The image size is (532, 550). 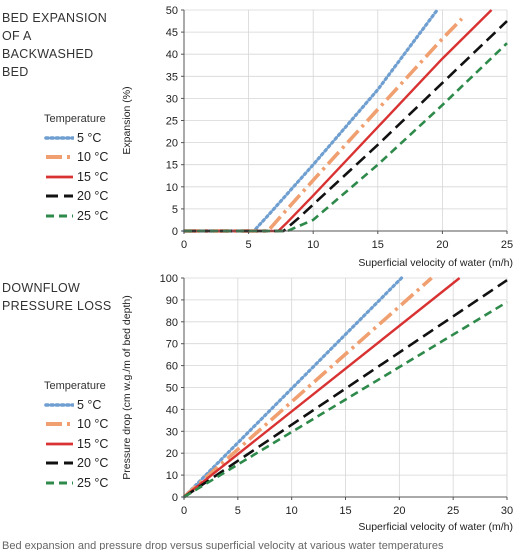 What do you see at coordinates (172, 367) in the screenshot?
I see `y-tick-label: 60` at bounding box center [172, 367].